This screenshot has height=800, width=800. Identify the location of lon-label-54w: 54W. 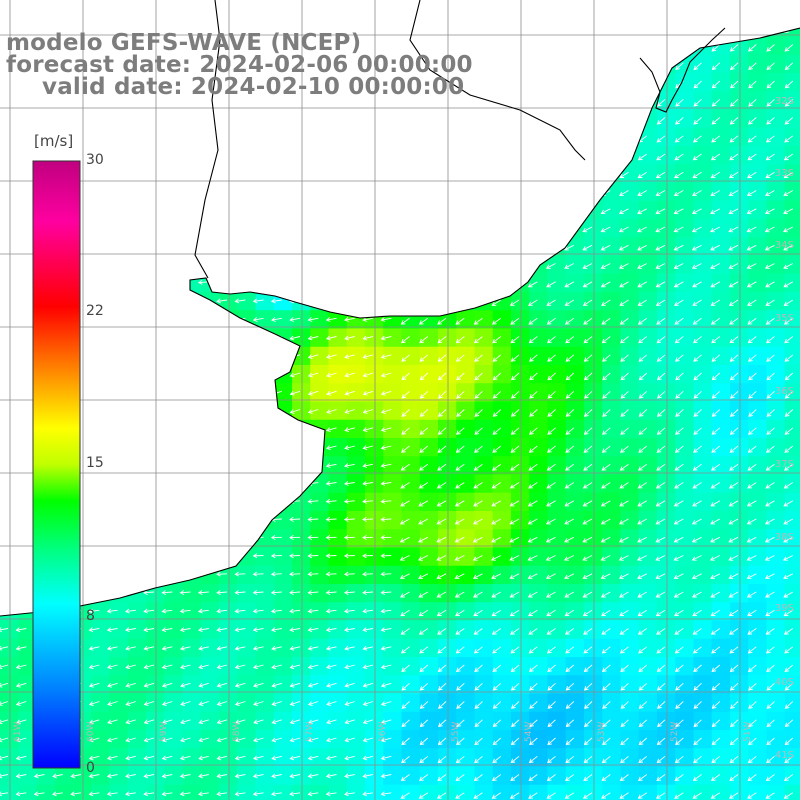
(529, 731).